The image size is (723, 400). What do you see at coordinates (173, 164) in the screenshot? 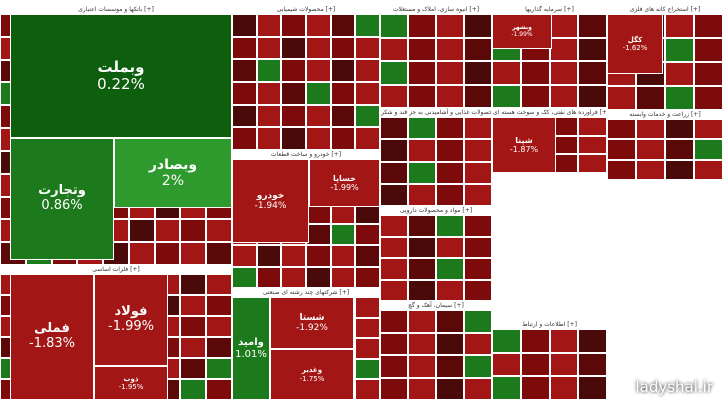
I see `tile-symbol: وبصادر` at bounding box center [173, 164].